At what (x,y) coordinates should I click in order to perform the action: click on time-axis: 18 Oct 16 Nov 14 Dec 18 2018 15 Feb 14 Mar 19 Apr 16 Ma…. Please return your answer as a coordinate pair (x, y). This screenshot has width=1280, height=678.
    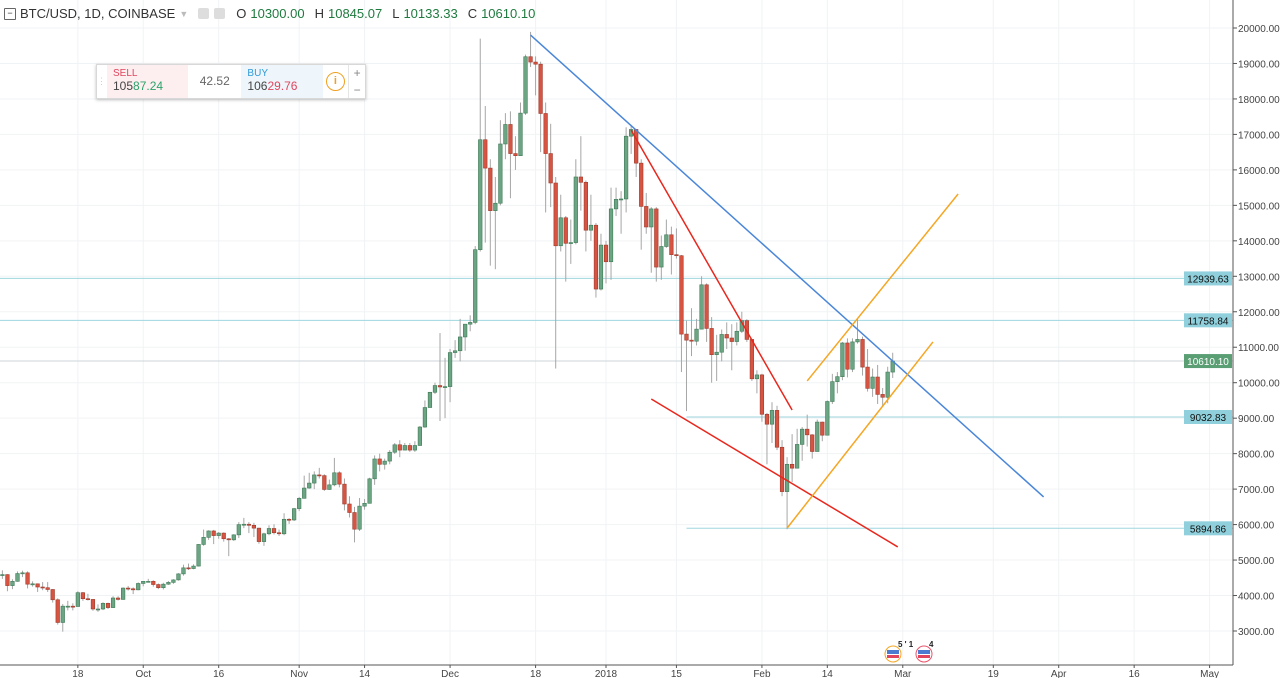
    Looking at the image, I should click on (616, 659).